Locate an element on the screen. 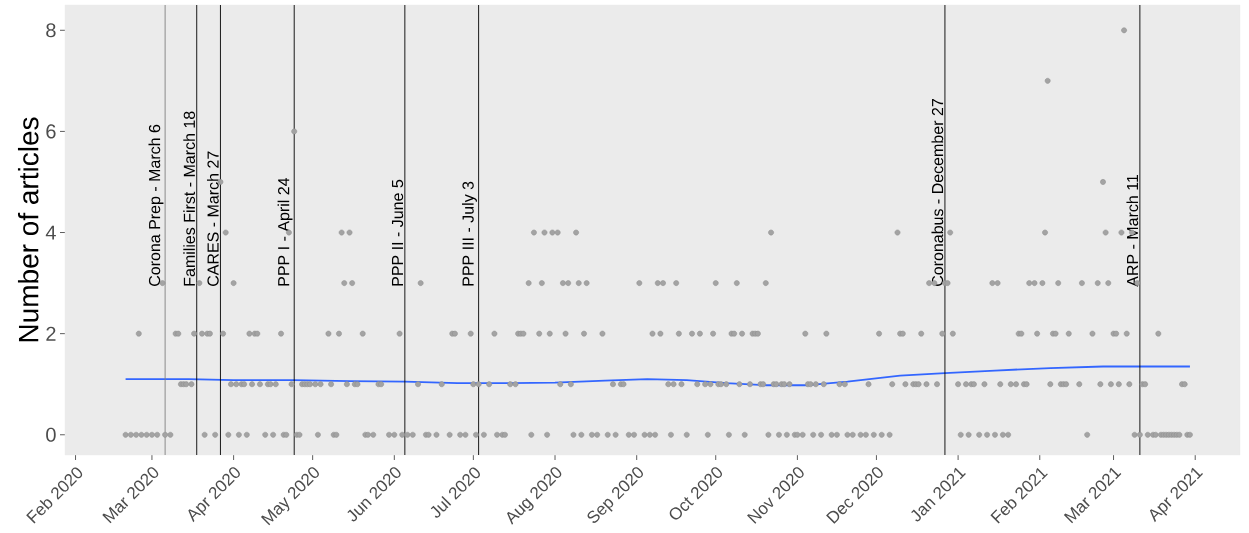 The height and width of the screenshot is (533, 1249). ref-line-label: PPP I - April 24 is located at coordinates (285, 231).